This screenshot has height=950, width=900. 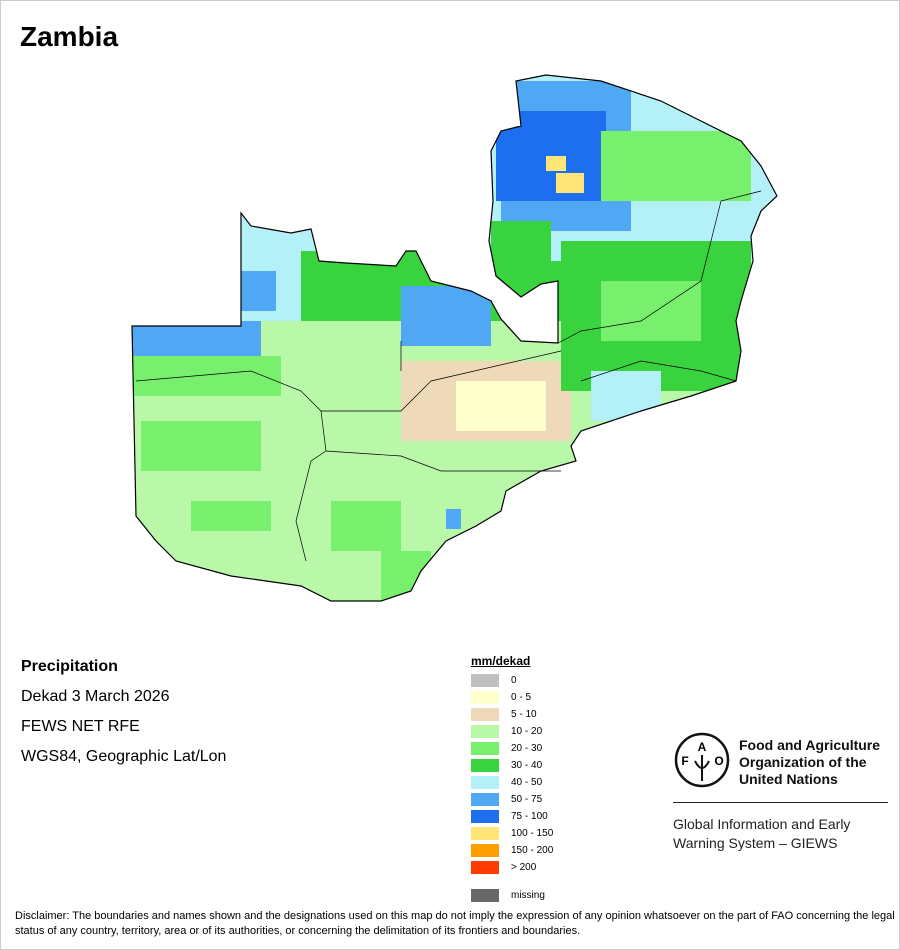 I want to click on legend-item: 30 - 40, so click(x=512, y=765).